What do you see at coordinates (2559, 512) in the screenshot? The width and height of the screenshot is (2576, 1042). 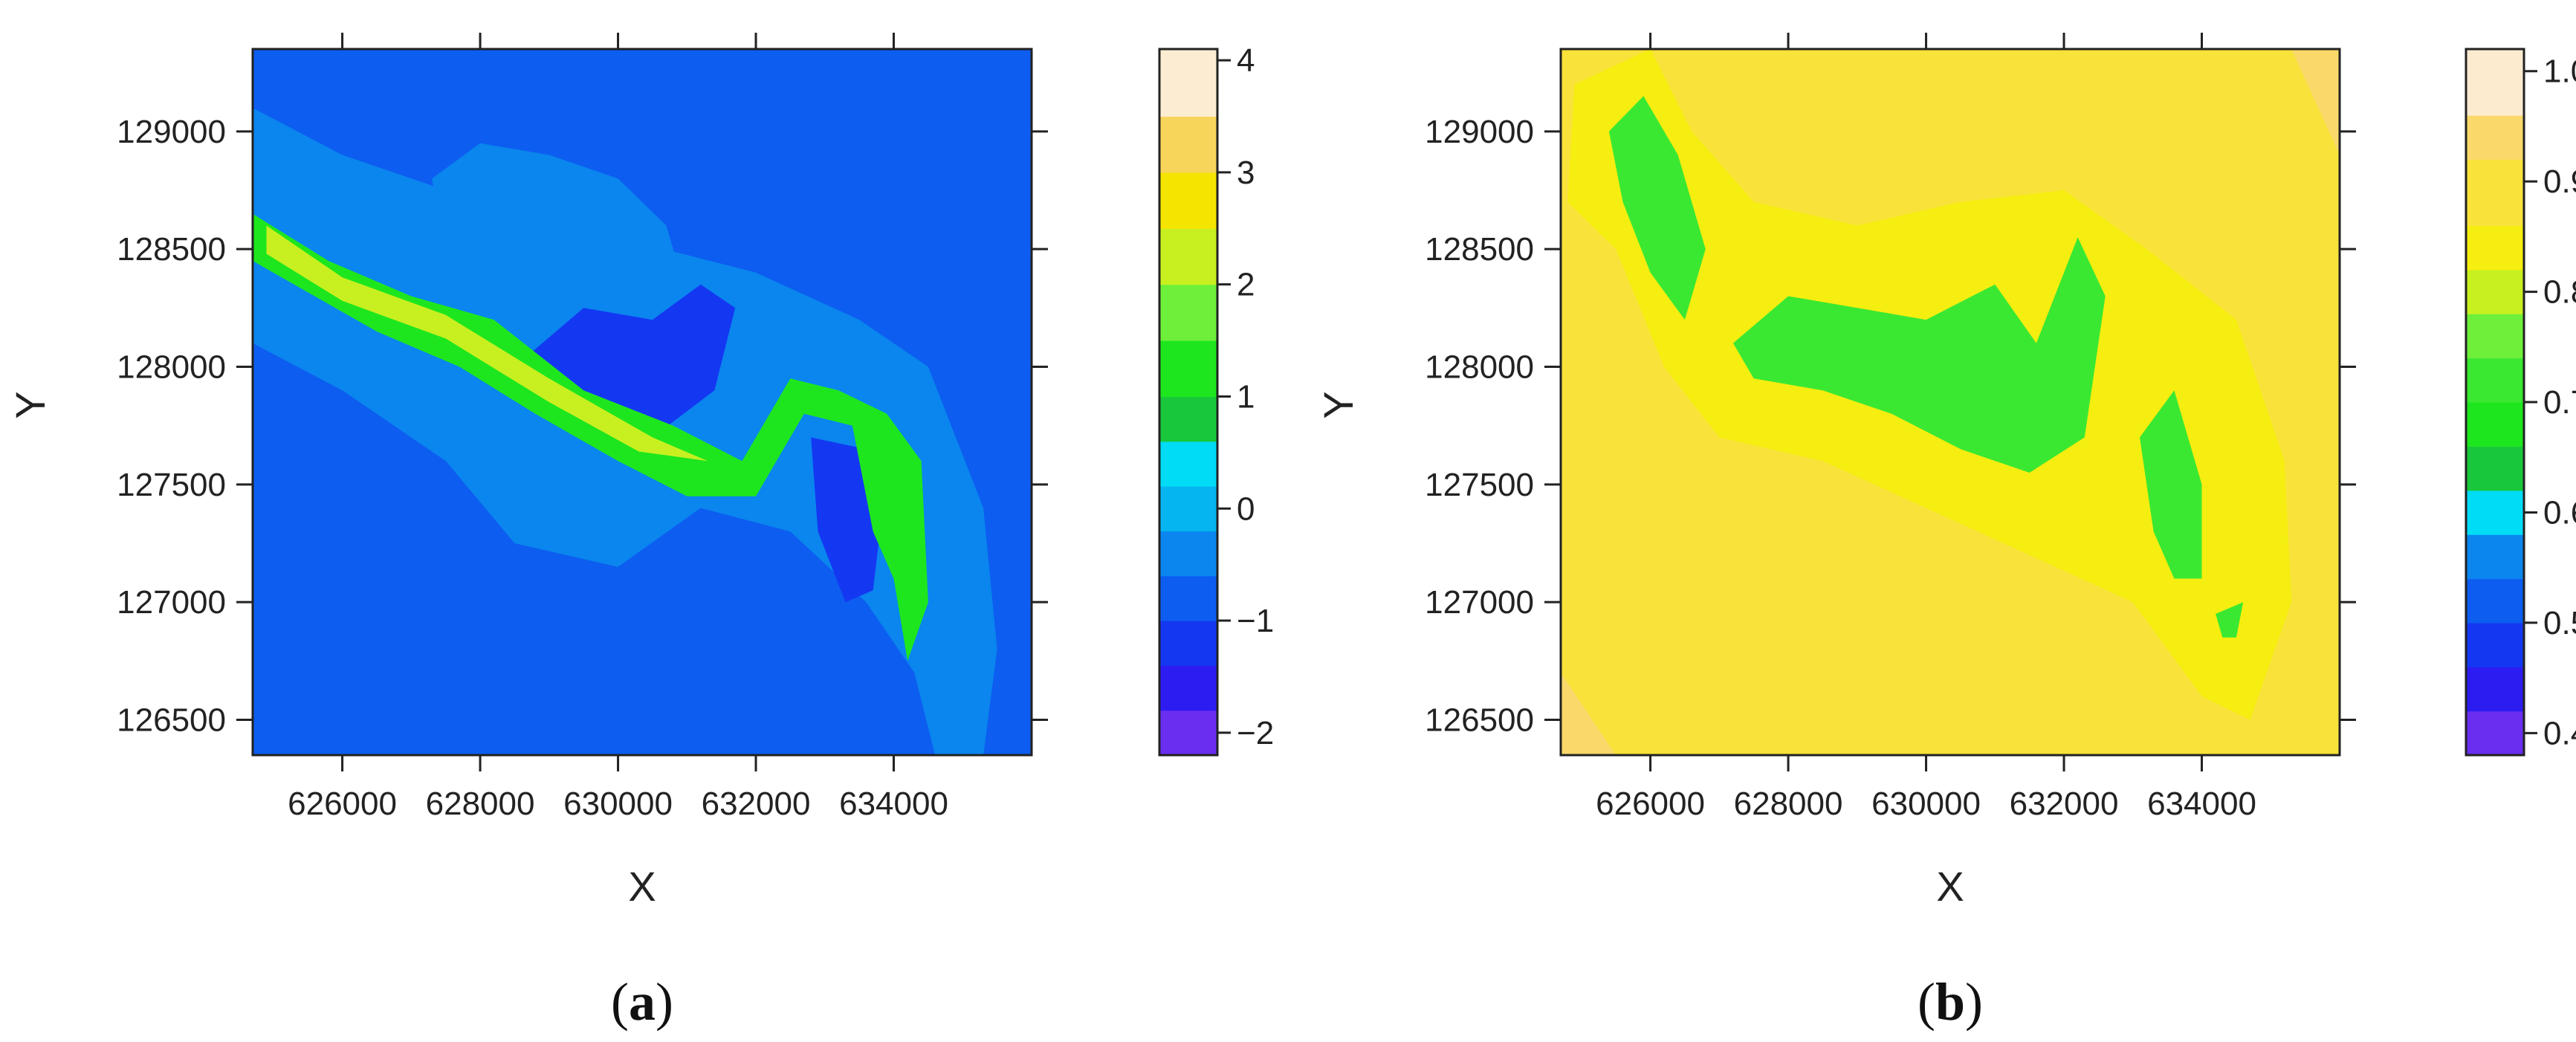 I see `colorbar-tick-label-b-5: 0.6` at bounding box center [2559, 512].